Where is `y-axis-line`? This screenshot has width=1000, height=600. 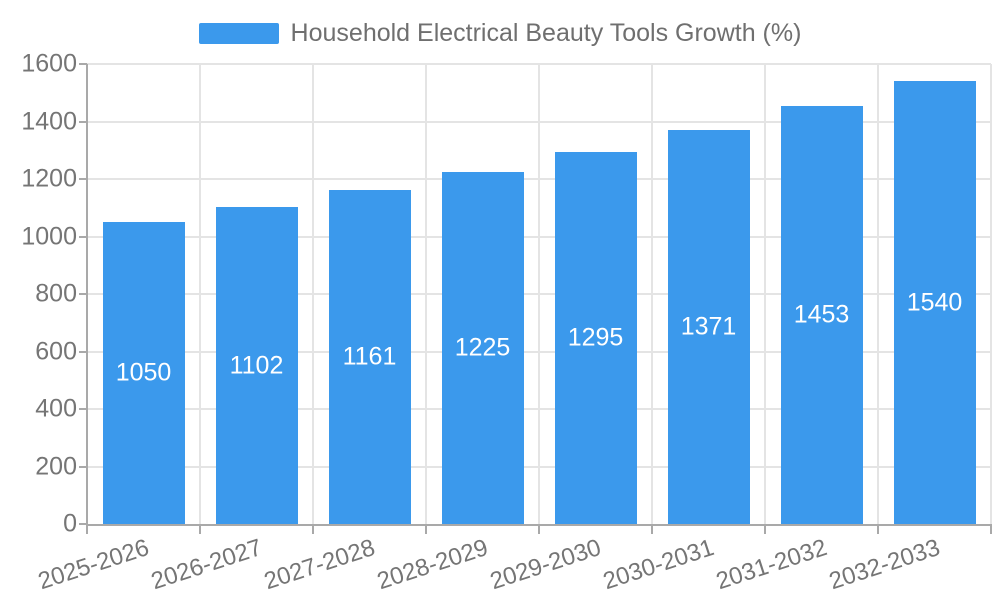
y-axis-line is located at coordinates (87, 295).